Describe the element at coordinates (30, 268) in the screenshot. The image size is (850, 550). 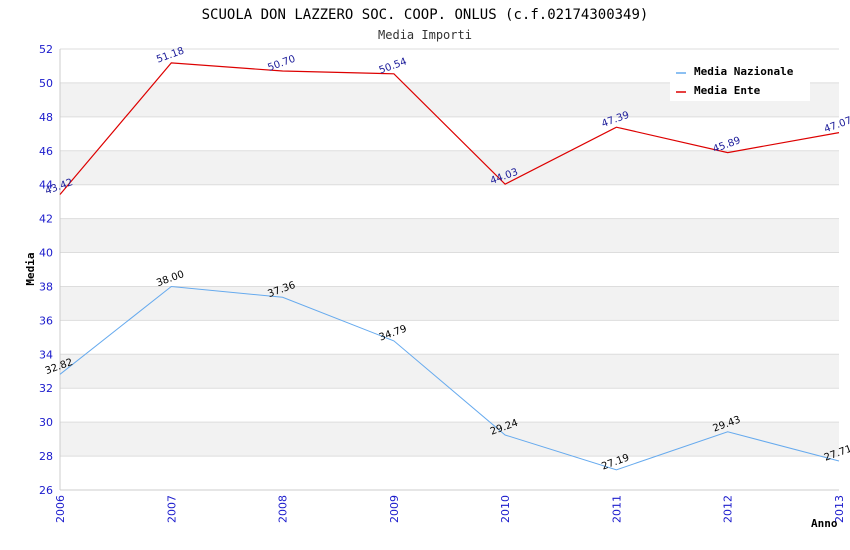
I see `y-axis-label: Media` at that location.